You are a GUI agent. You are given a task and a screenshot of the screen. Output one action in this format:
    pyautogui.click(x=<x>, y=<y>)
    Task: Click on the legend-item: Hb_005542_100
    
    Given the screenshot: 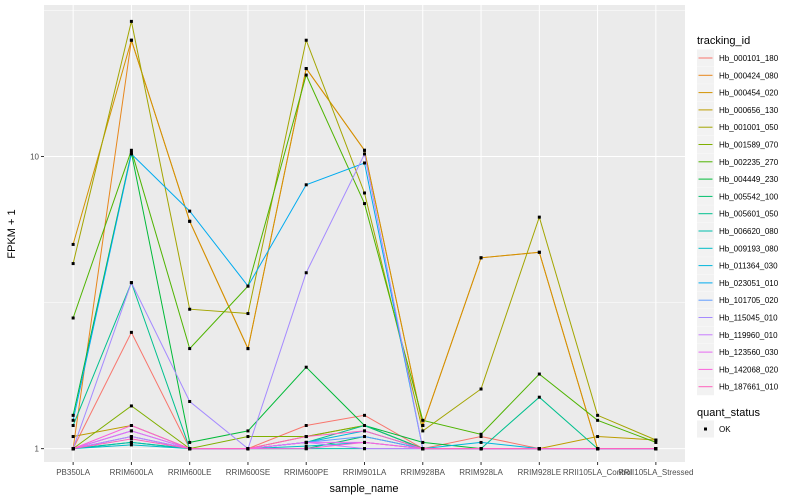 What is the action you would take?
    pyautogui.click(x=738, y=196)
    